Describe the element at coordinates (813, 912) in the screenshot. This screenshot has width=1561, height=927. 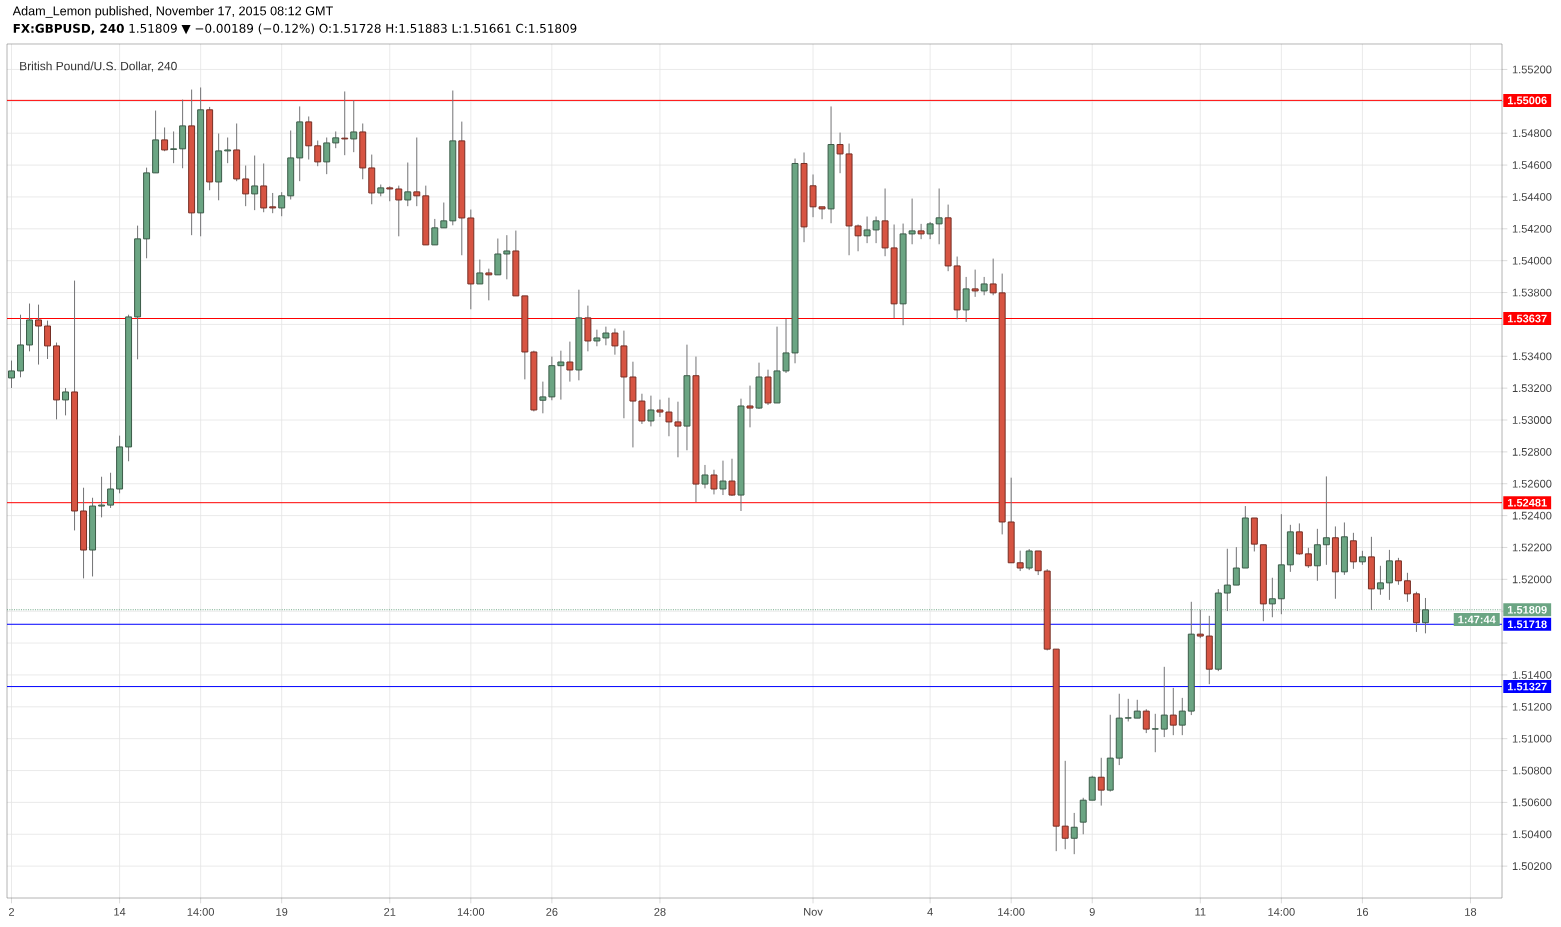
I see `x-tick-label: Nov` at that location.